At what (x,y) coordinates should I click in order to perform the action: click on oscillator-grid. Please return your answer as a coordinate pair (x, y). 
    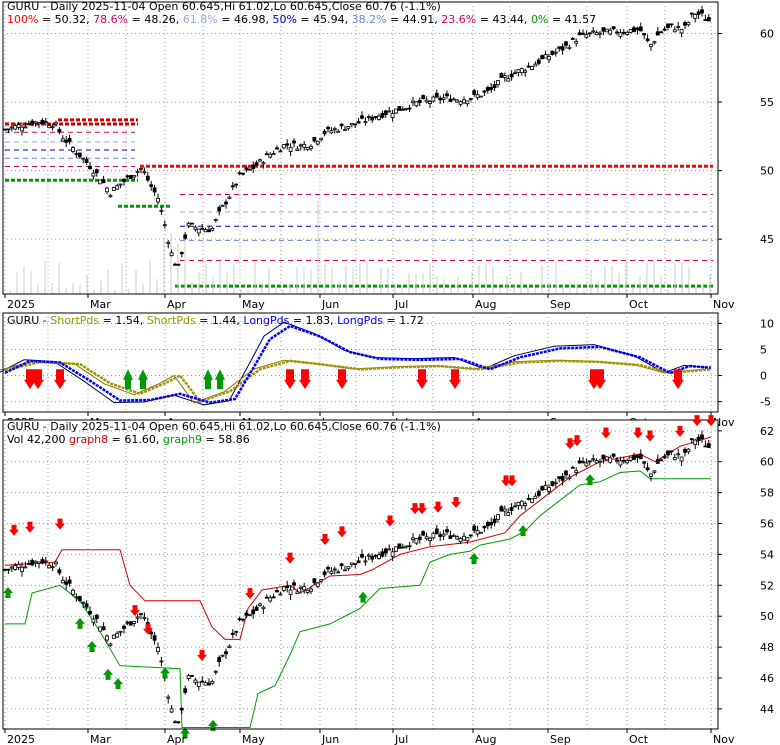
    Looking at the image, I should click on (360, 362).